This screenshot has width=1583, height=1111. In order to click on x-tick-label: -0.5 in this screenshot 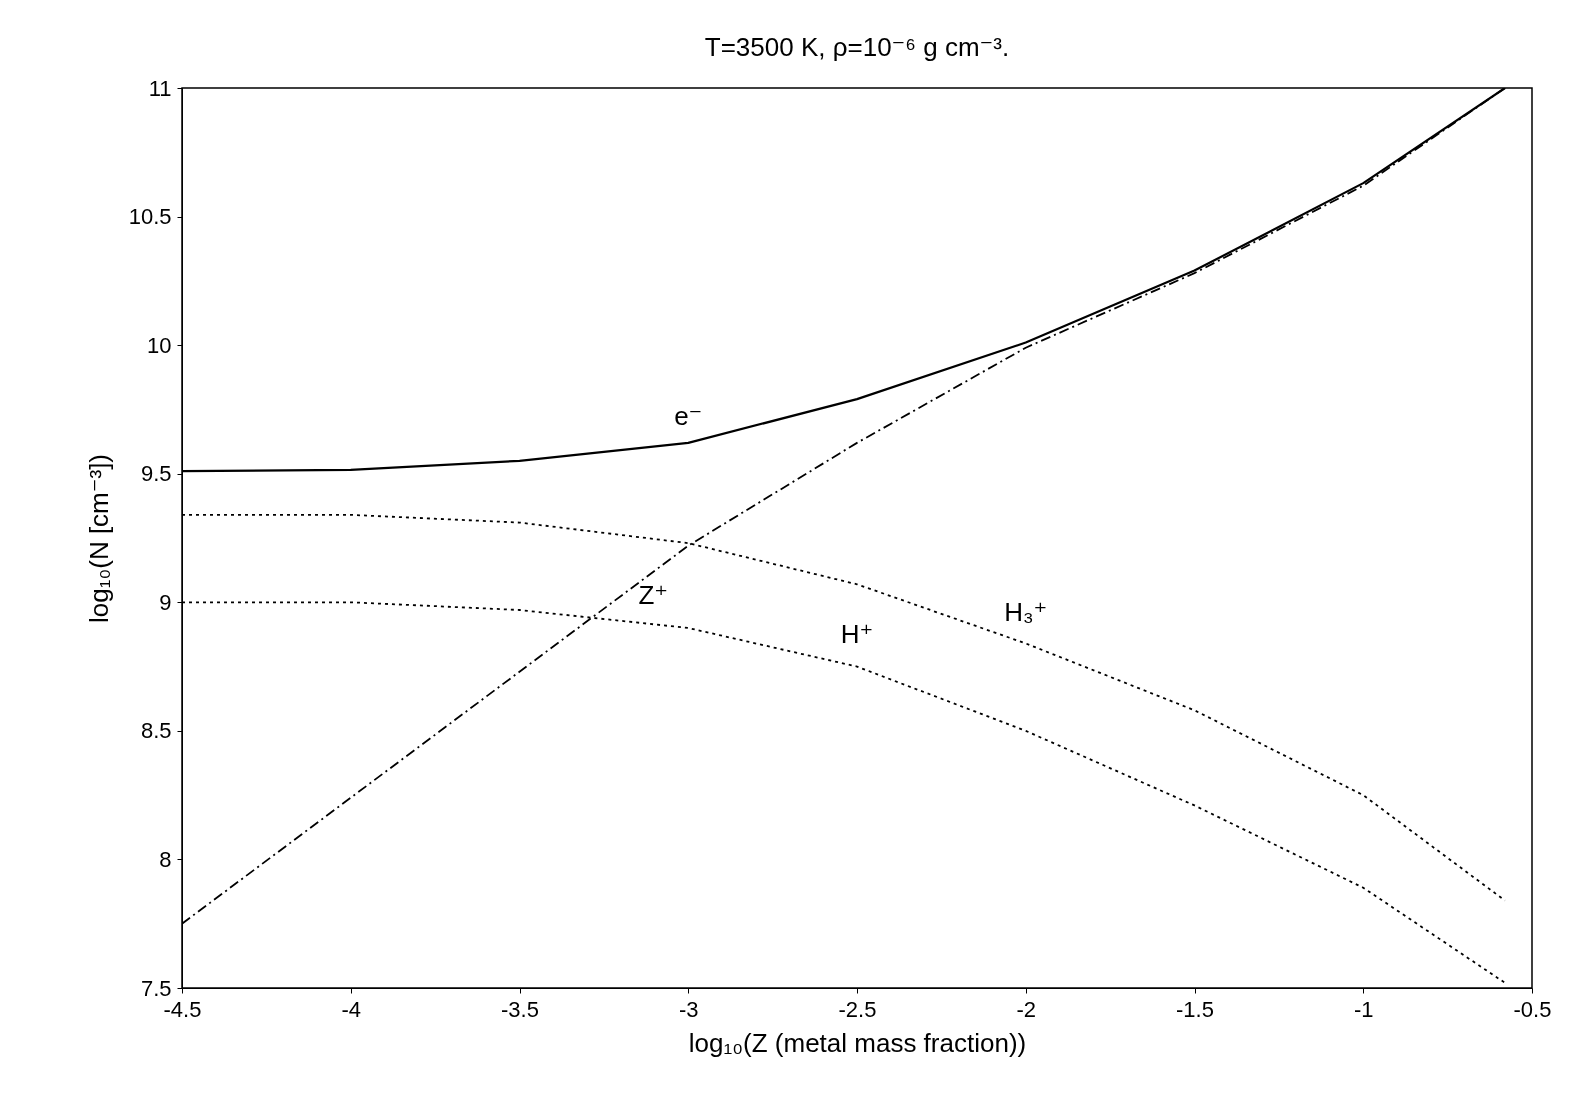, I will do `click(1532, 1009)`.